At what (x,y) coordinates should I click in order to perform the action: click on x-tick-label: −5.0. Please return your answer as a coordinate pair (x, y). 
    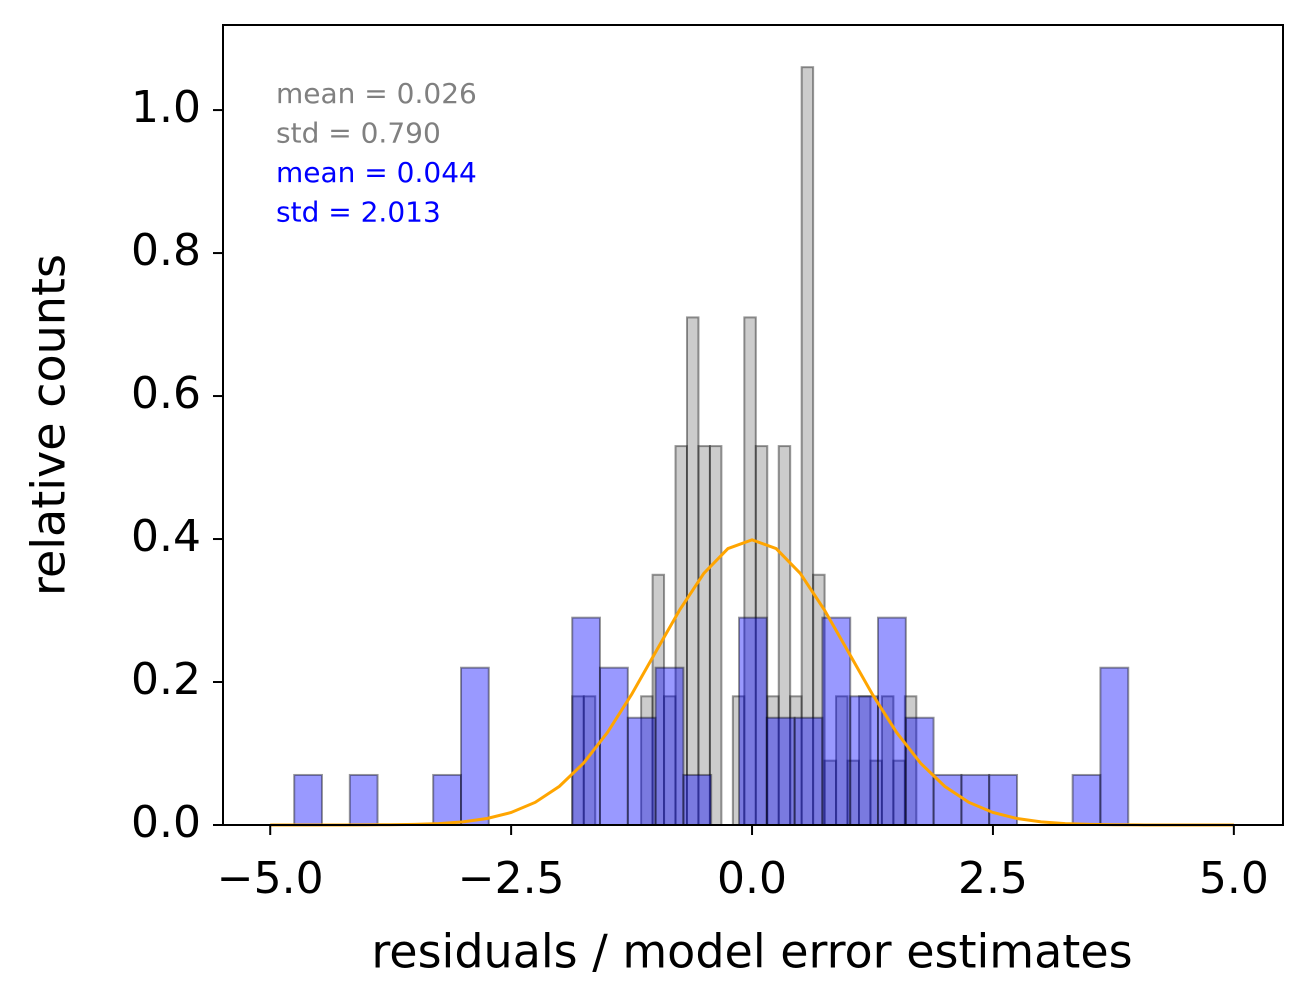
    Looking at the image, I should click on (270, 878).